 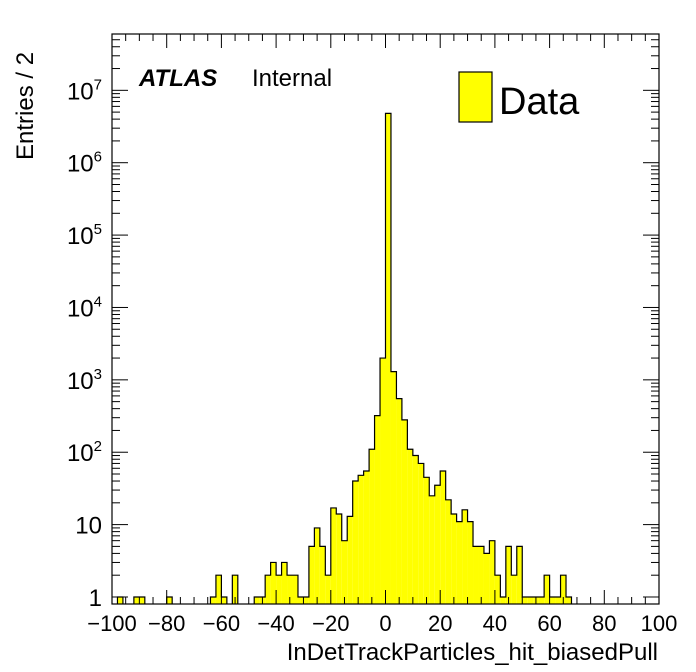 I want to click on y-tick-label: 10², so click(x=84, y=452).